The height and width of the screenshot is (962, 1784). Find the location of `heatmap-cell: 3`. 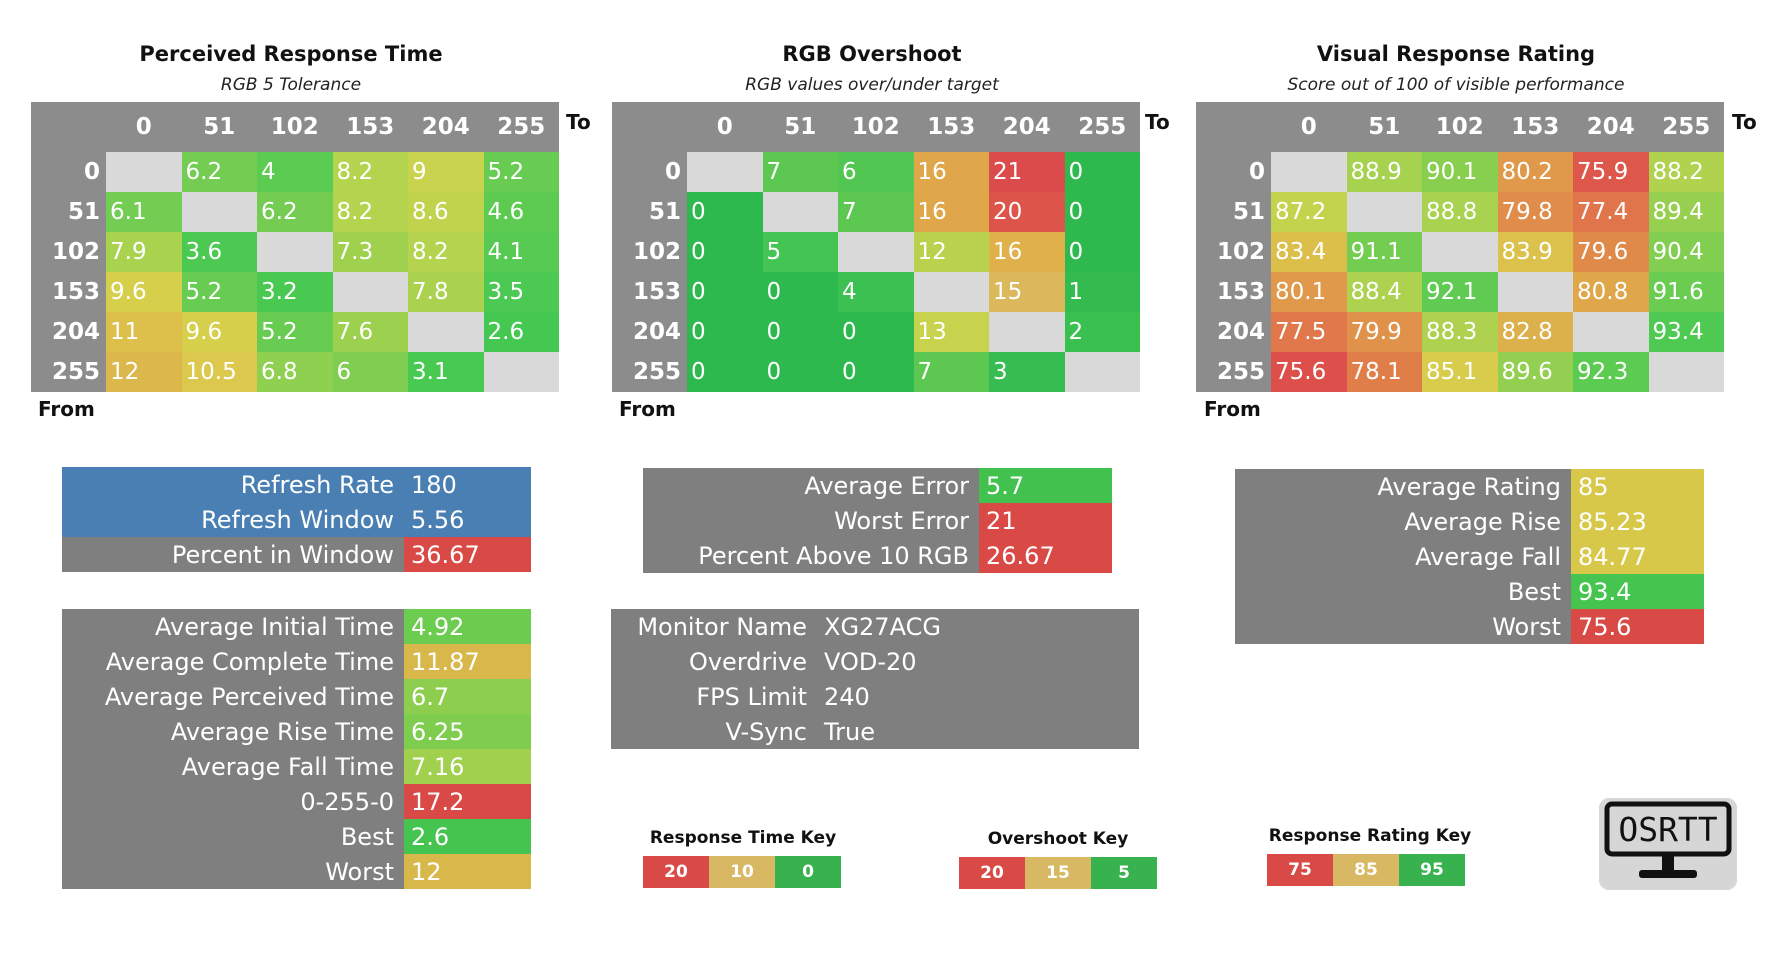

heatmap-cell: 3 is located at coordinates (1027, 372).